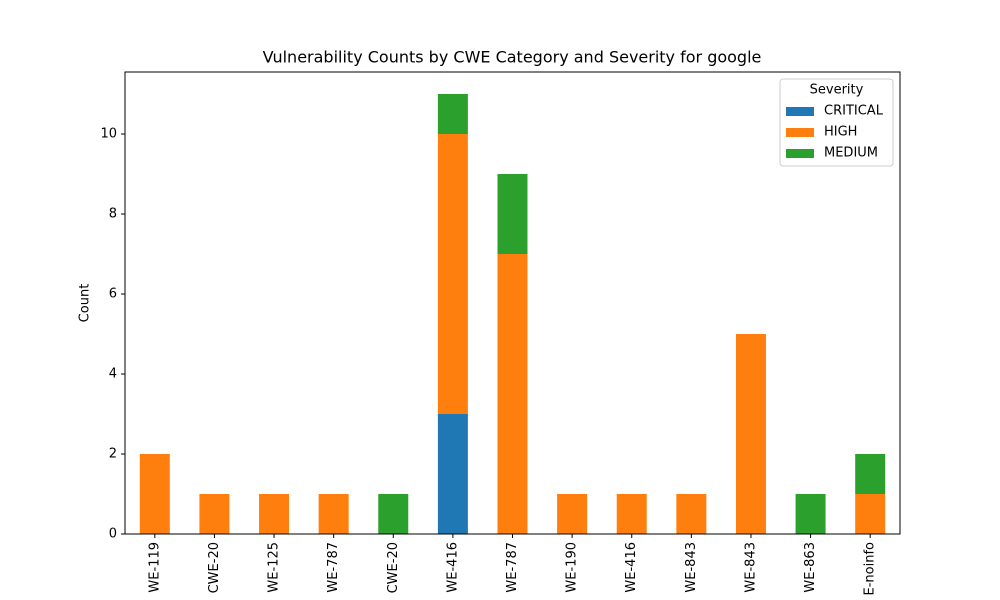 The width and height of the screenshot is (1000, 600). What do you see at coordinates (810, 567) in the screenshot?
I see `x-tick-label: WE-863` at bounding box center [810, 567].